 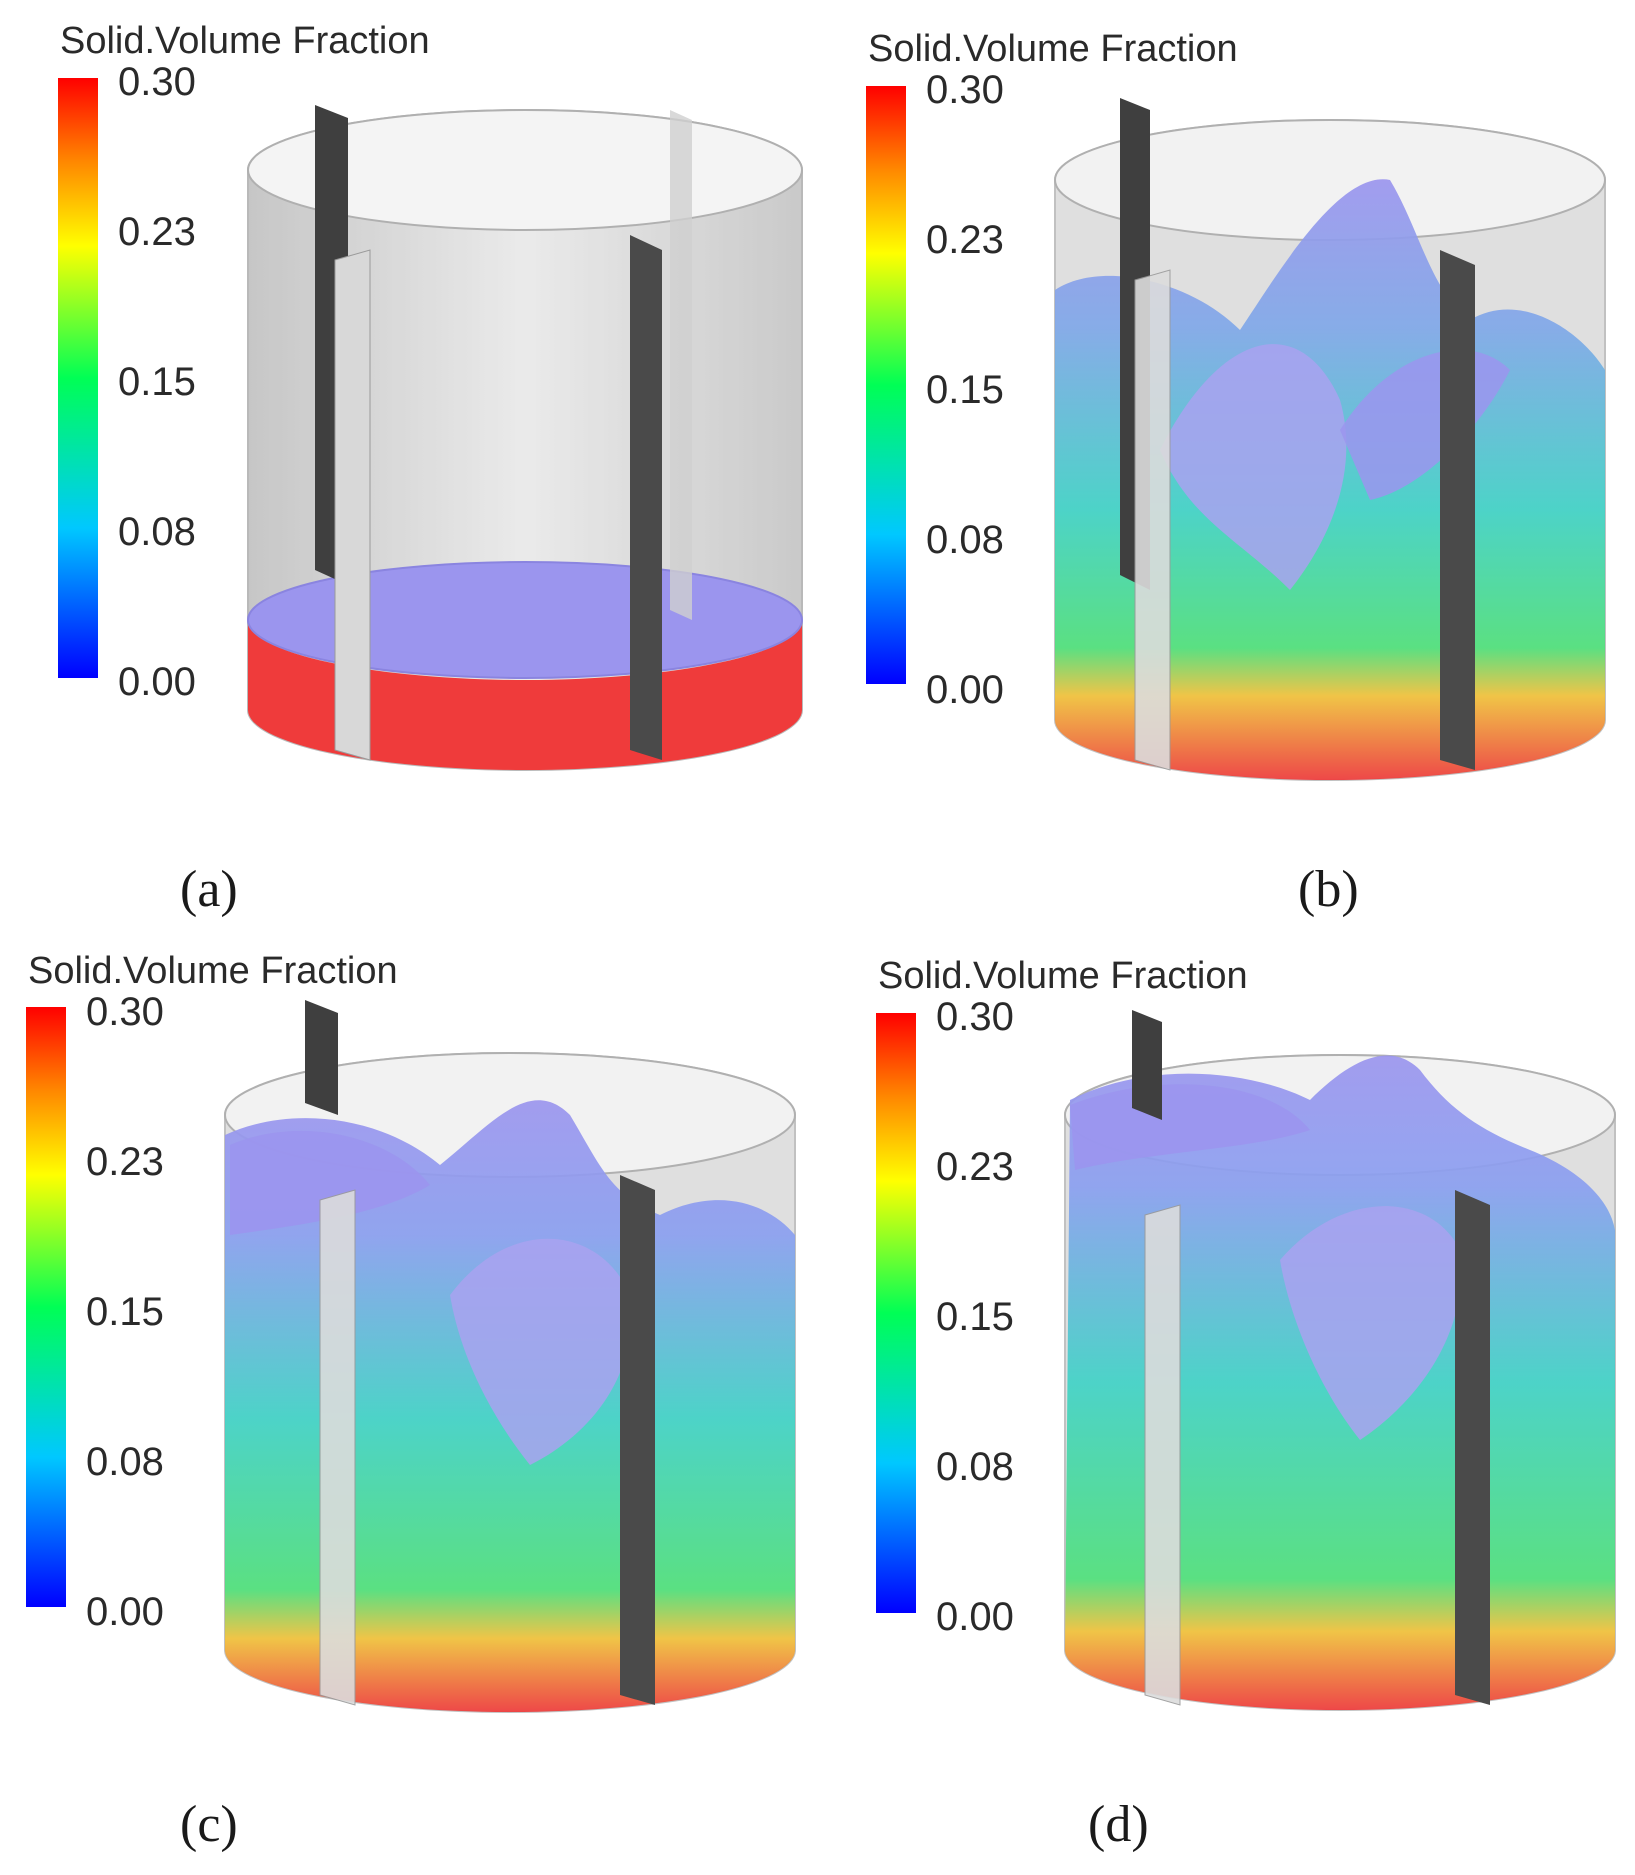 I want to click on bed-surface, so click(x=525, y=620).